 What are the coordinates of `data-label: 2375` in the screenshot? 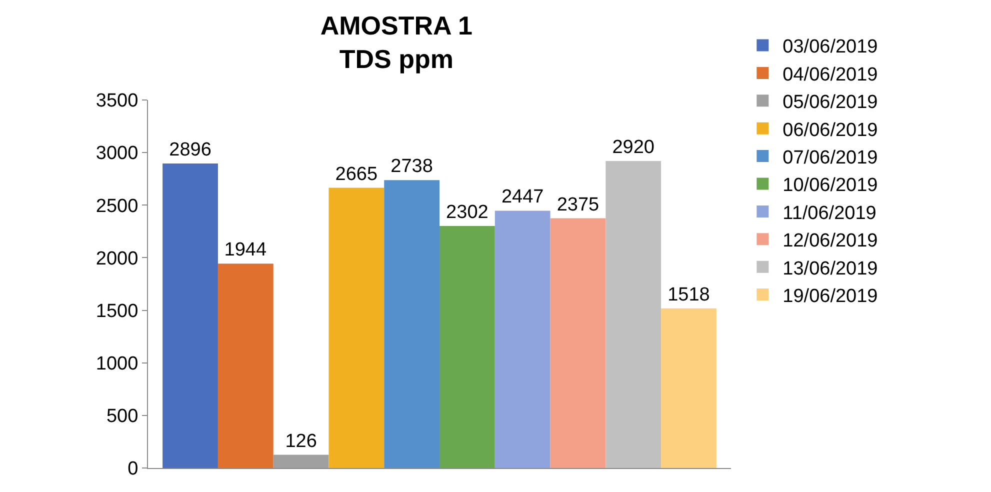 It's located at (578, 205).